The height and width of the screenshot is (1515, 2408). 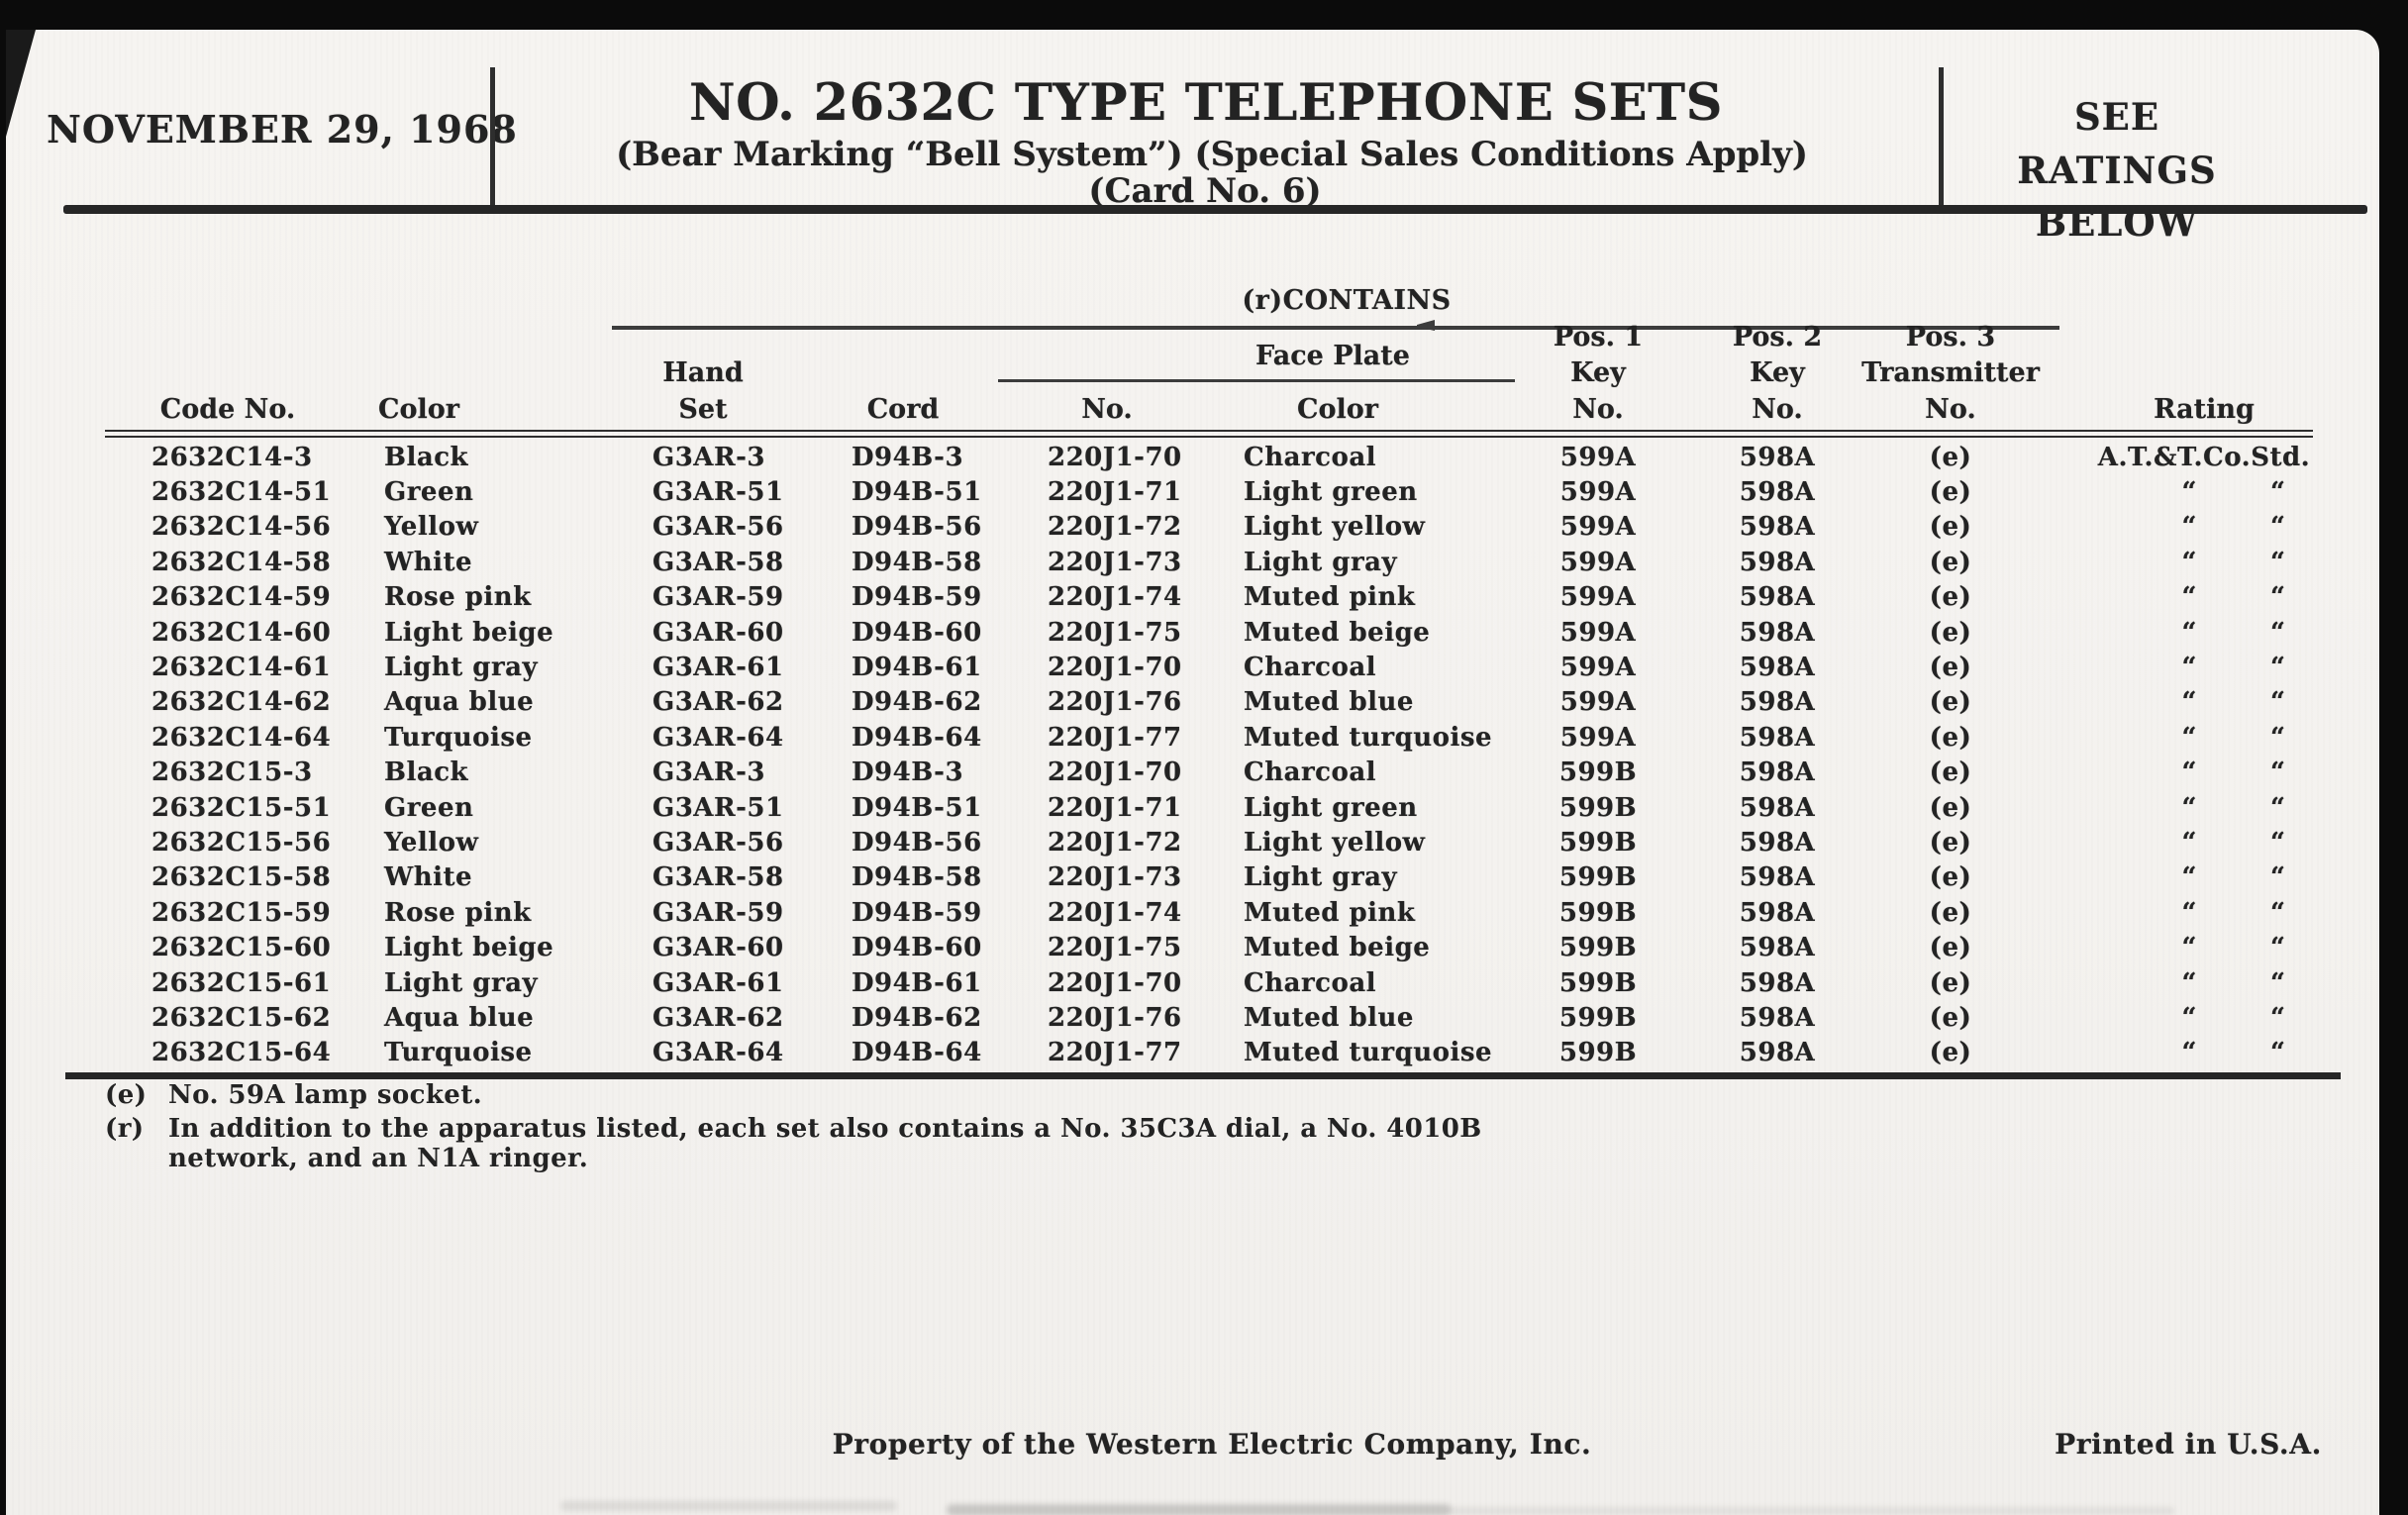 I want to click on cell-faceplate-no: 220J1-75, so click(x=1115, y=633).